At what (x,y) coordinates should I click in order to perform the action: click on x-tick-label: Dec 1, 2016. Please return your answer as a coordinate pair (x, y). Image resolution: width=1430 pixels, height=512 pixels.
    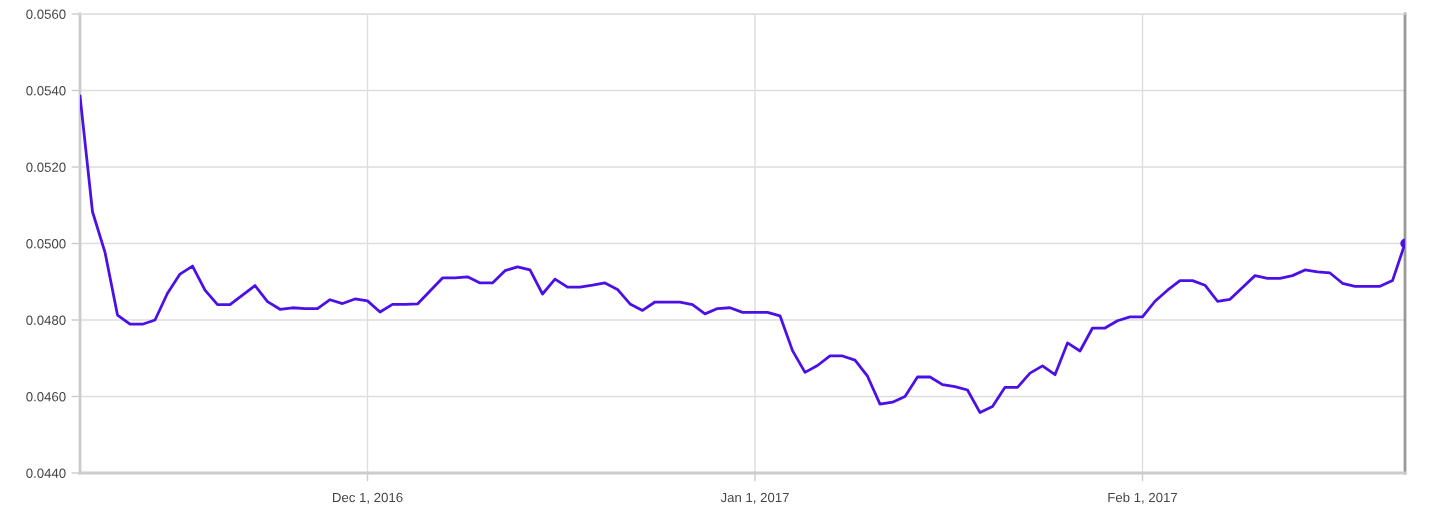
    Looking at the image, I should click on (368, 498).